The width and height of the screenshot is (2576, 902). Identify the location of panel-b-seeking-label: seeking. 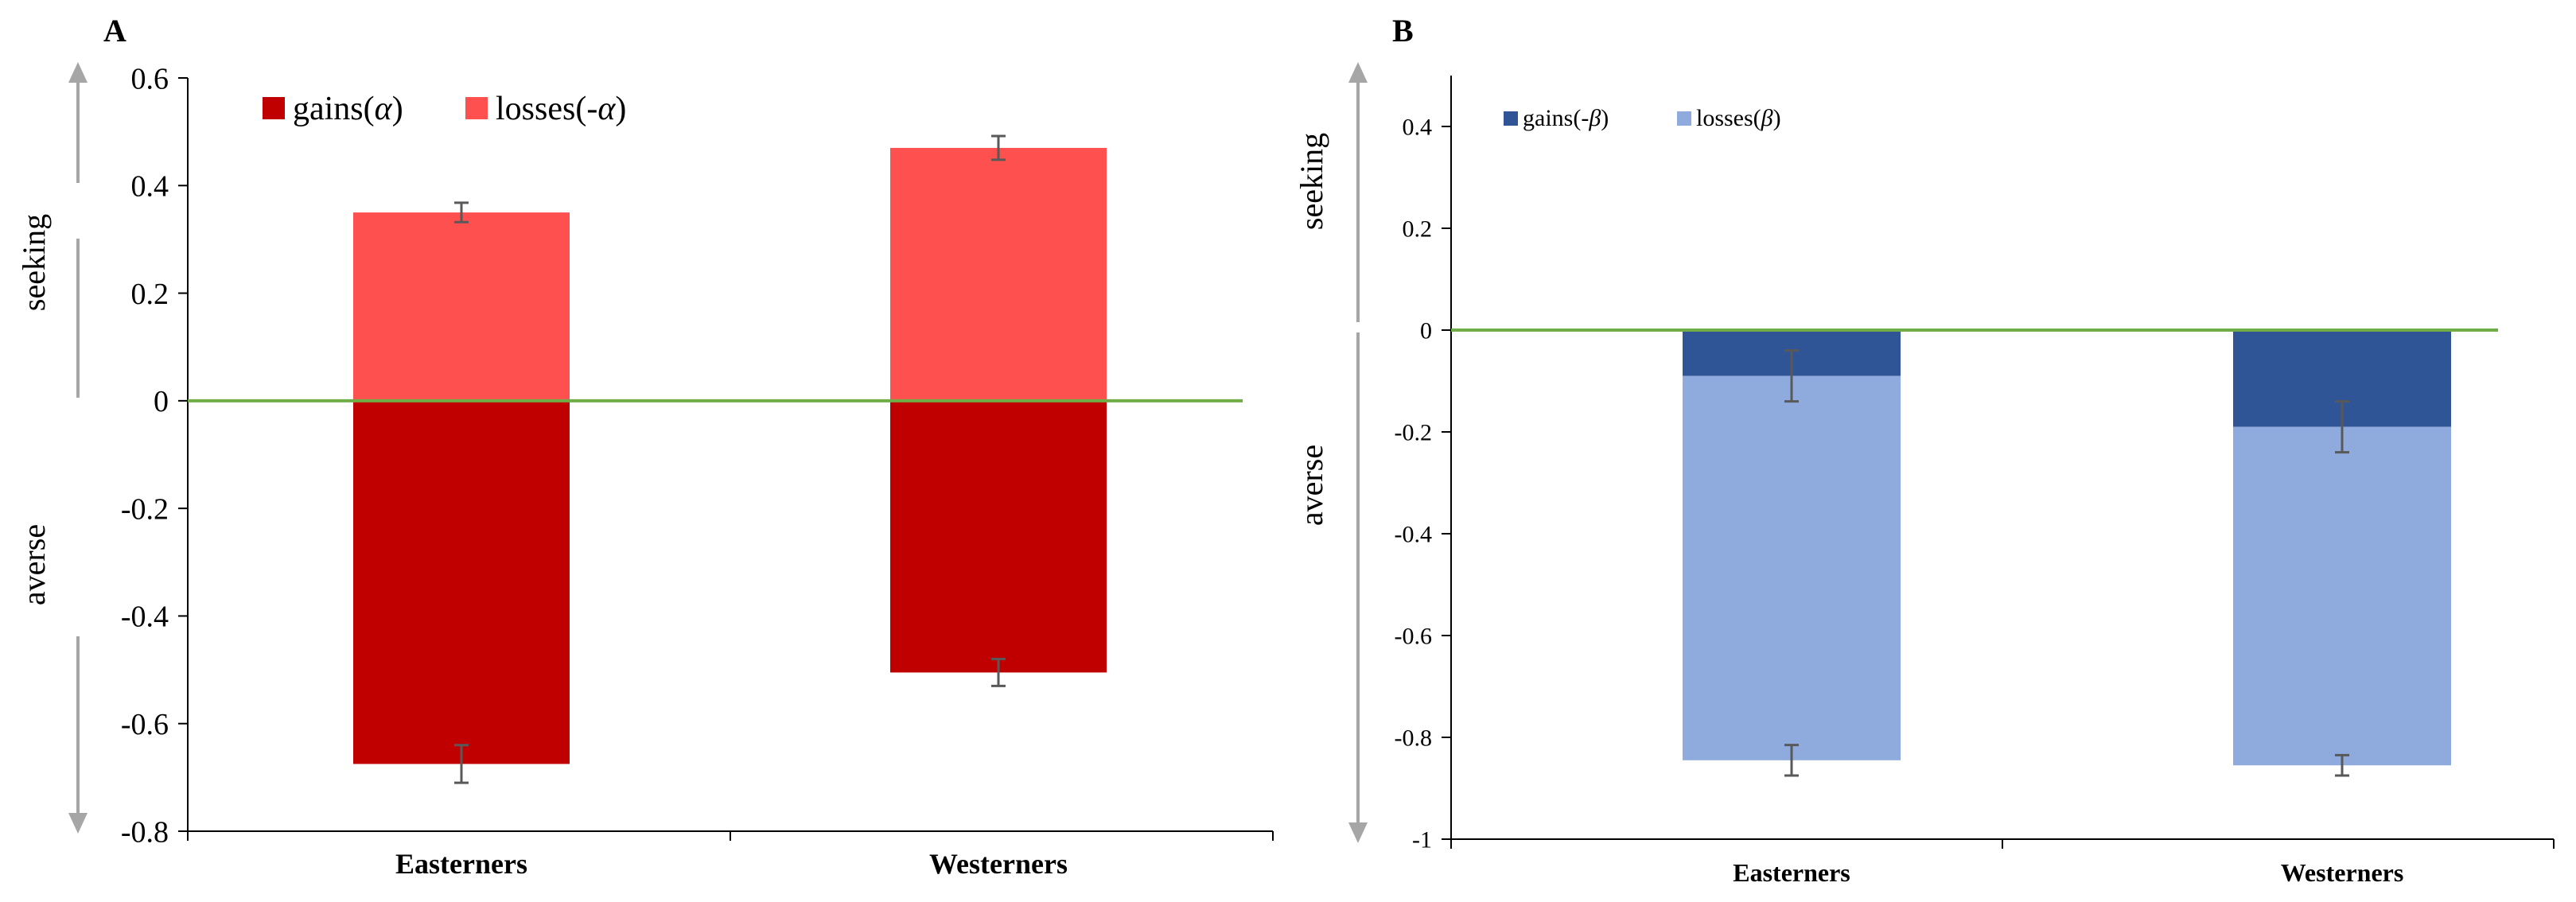
(1312, 182).